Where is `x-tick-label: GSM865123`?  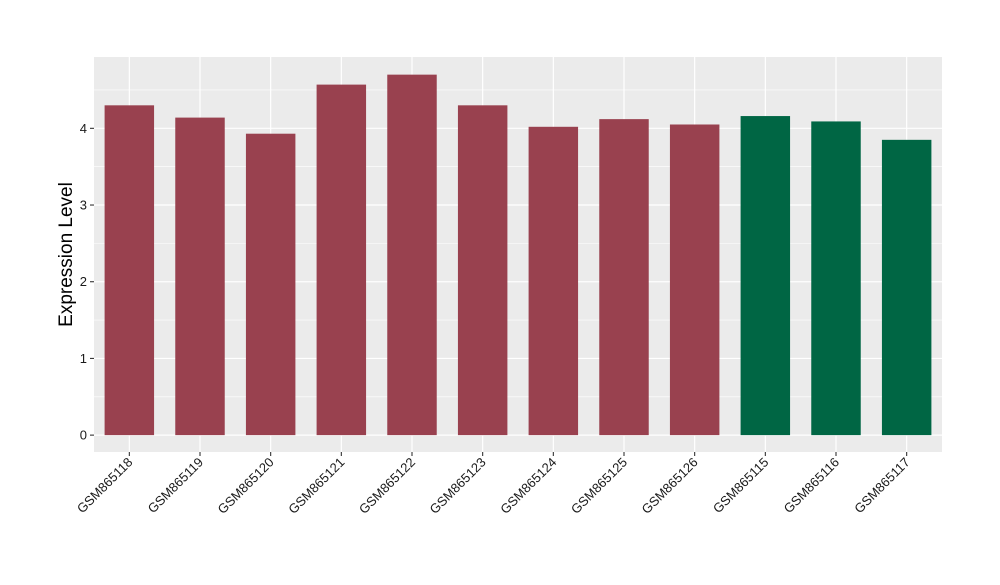 x-tick-label: GSM865123 is located at coordinates (458, 486).